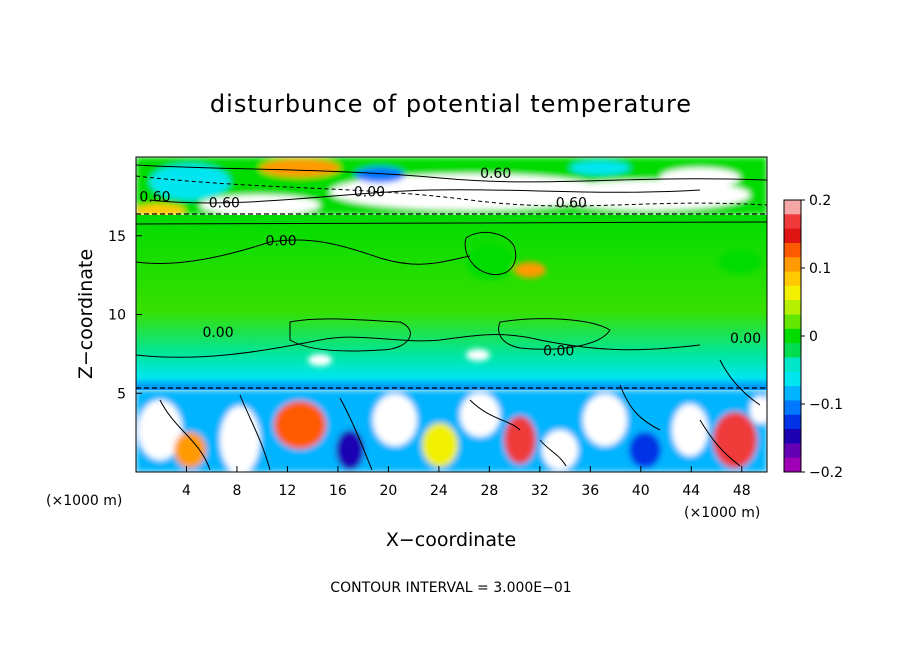  Describe the element at coordinates (236, 491) in the screenshot. I see `x-tick-label: 8` at that location.